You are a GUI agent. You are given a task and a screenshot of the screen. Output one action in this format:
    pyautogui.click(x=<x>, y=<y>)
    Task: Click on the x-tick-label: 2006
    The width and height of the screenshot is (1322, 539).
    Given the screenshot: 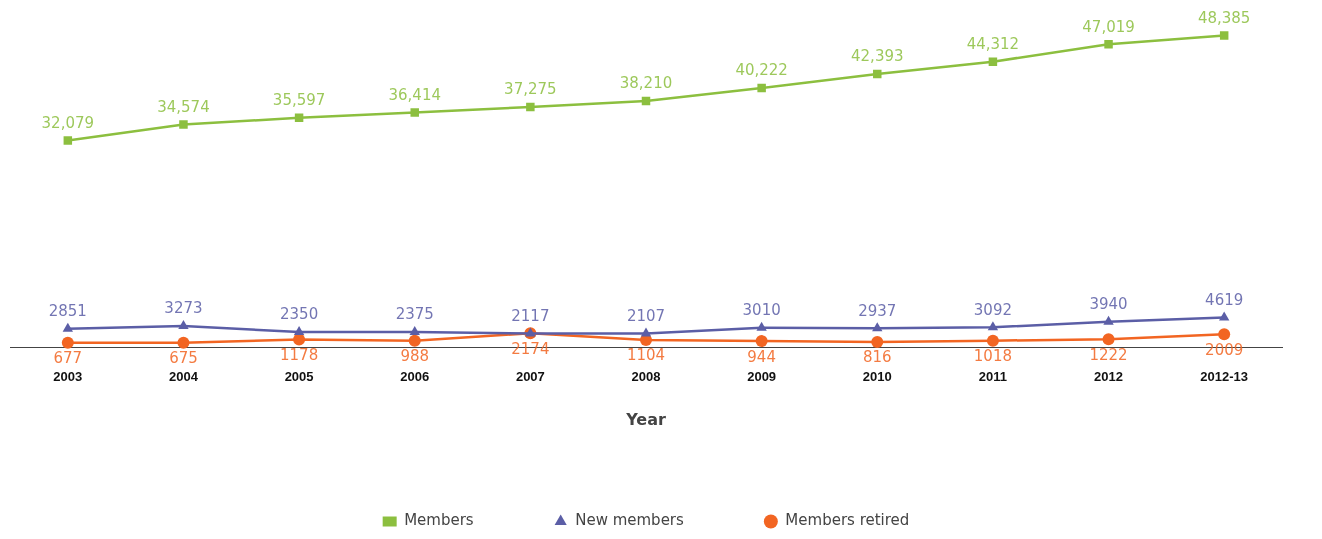 What is the action you would take?
    pyautogui.click(x=415, y=376)
    